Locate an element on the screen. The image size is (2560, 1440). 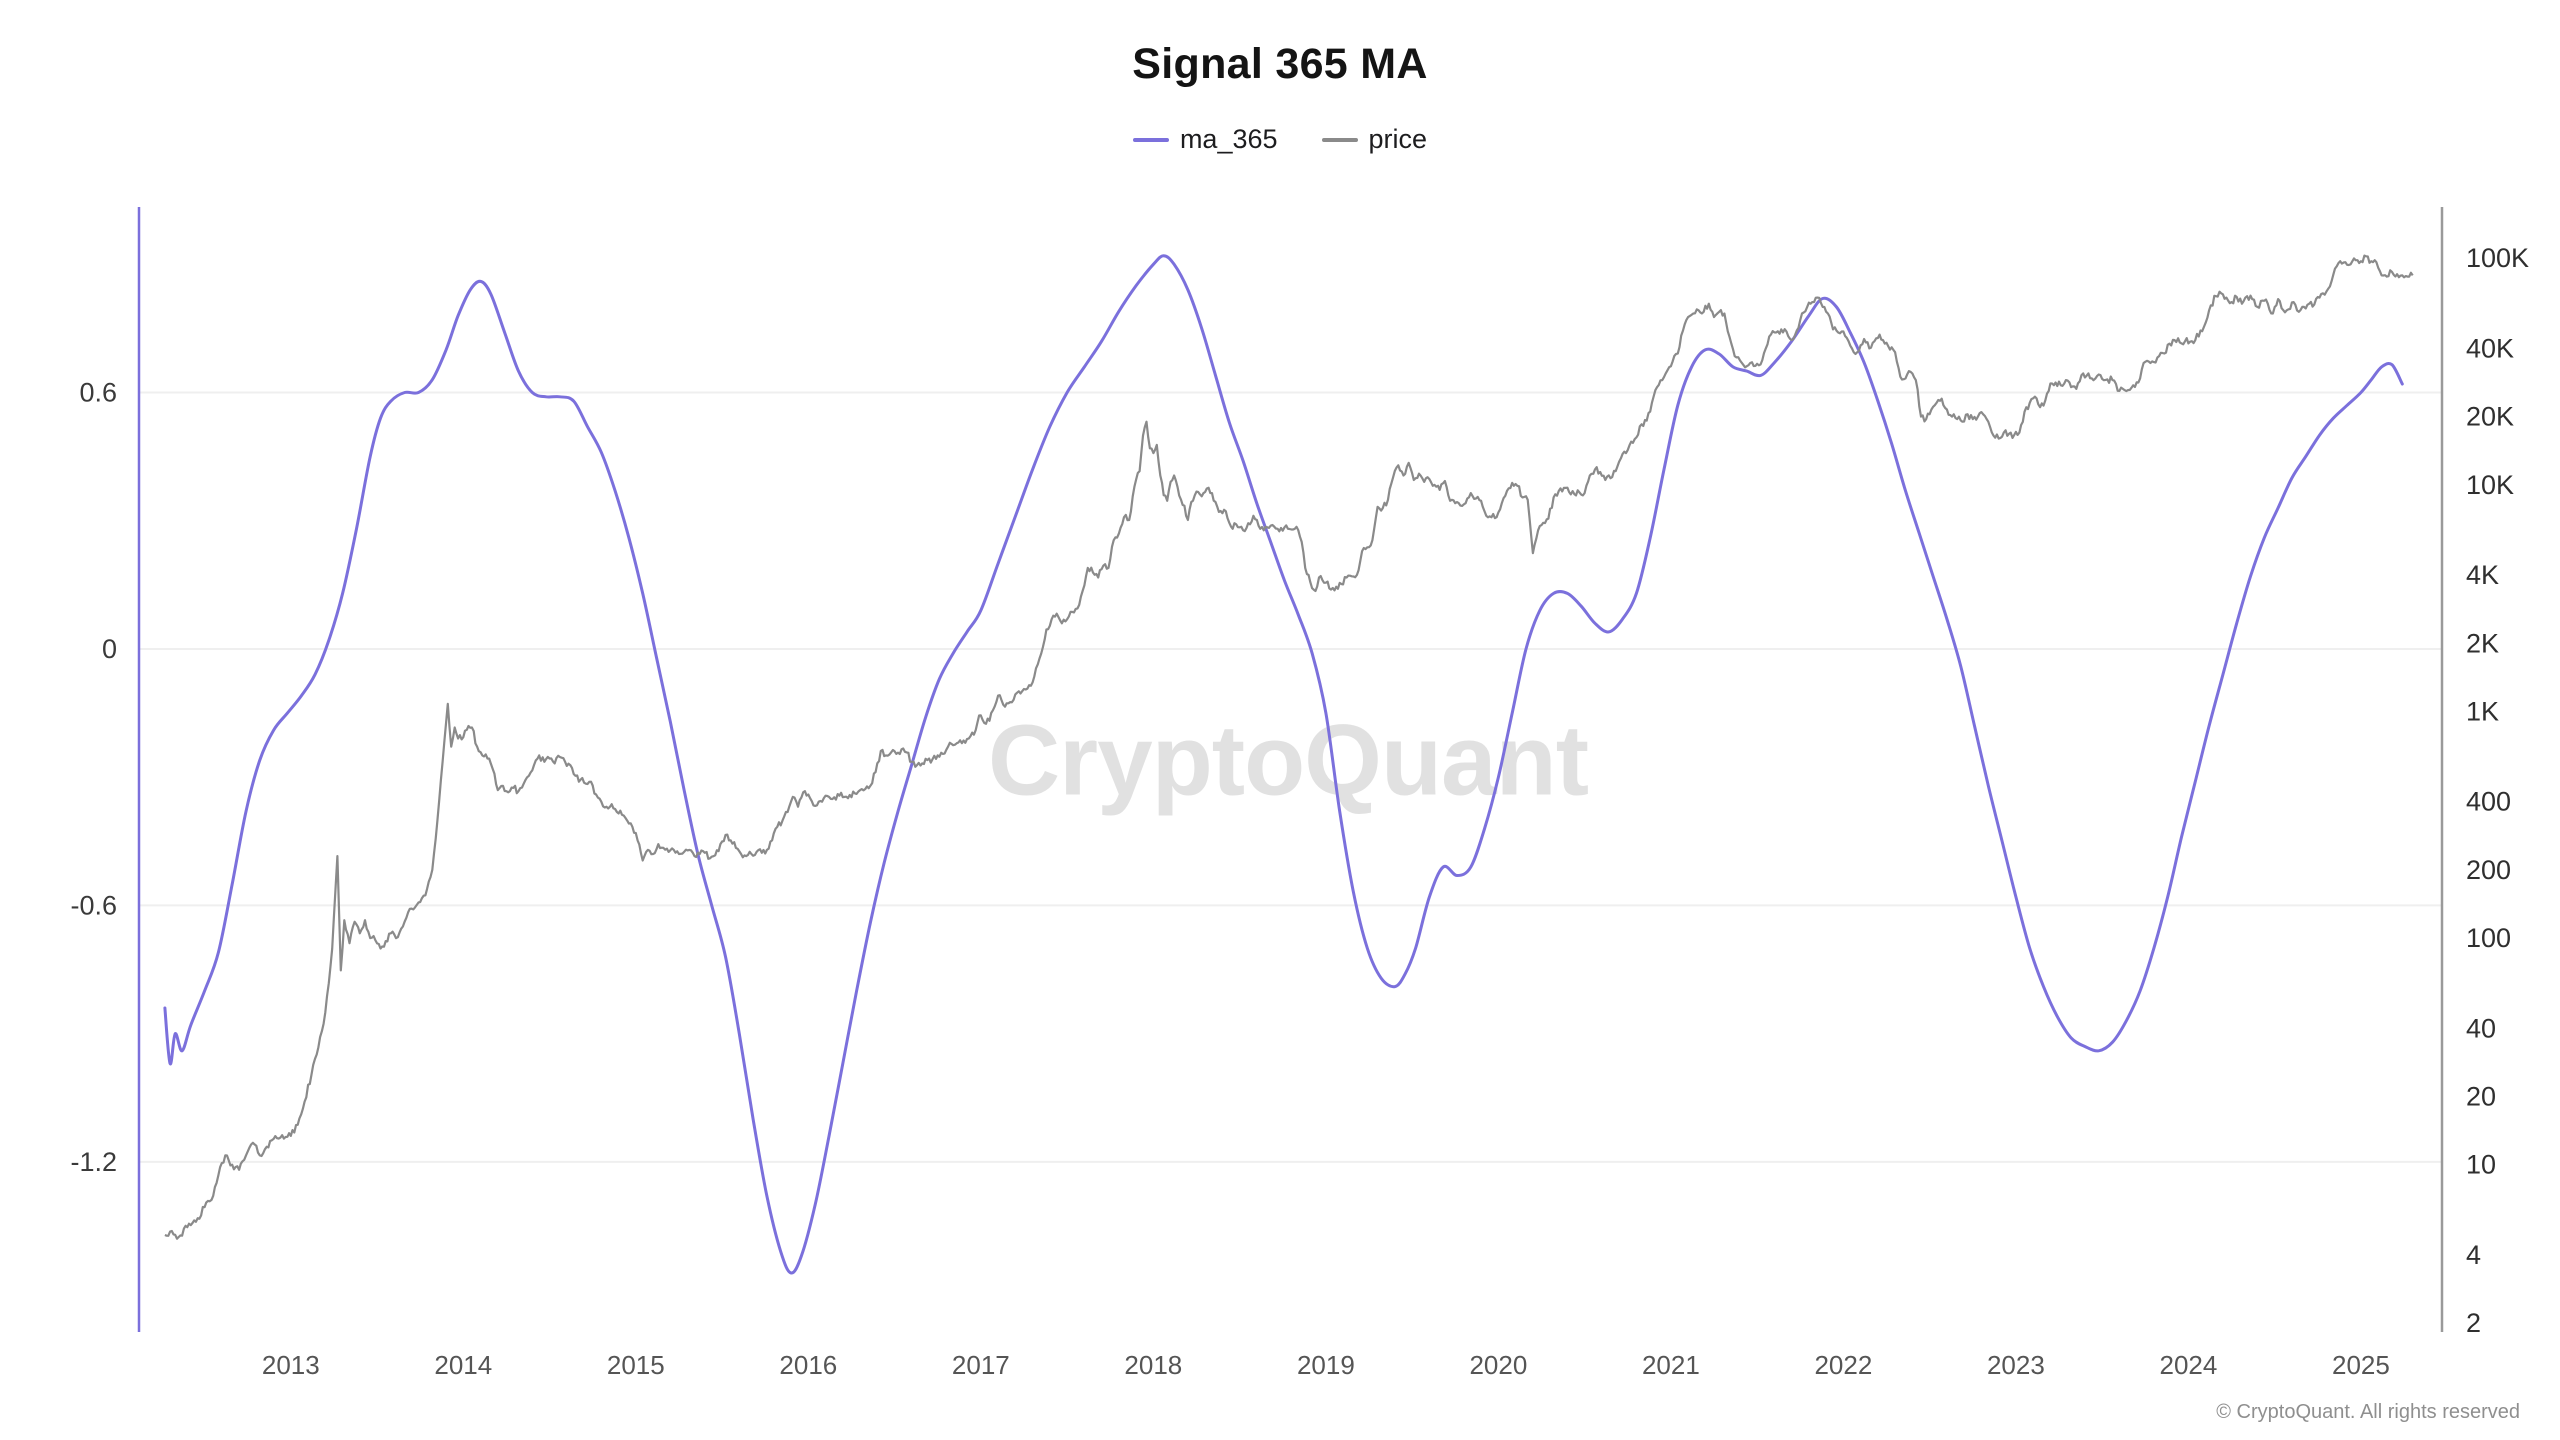
price-line-swatch is located at coordinates (1339, 139).